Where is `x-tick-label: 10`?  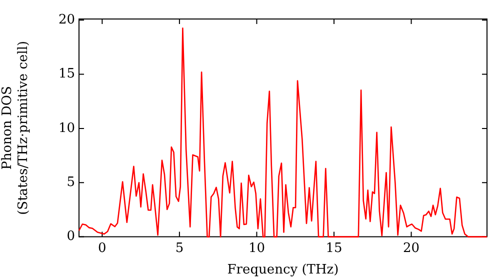 x-tick-label: 10 is located at coordinates (256, 248).